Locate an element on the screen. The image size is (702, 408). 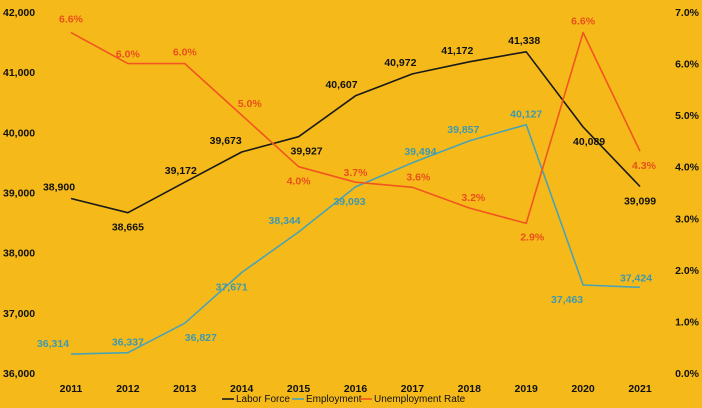
x-tick-label: 2012 is located at coordinates (128, 389).